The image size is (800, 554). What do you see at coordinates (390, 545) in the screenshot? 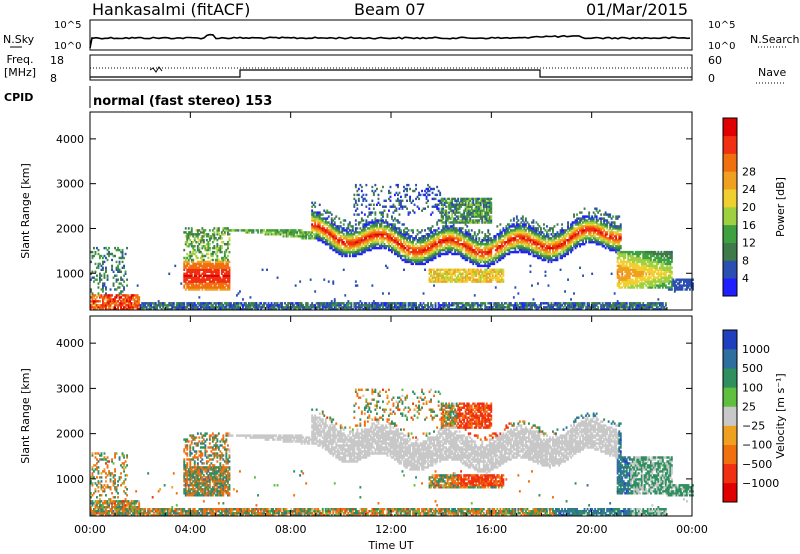
I see `x-axis-label: Time UT` at bounding box center [390, 545].